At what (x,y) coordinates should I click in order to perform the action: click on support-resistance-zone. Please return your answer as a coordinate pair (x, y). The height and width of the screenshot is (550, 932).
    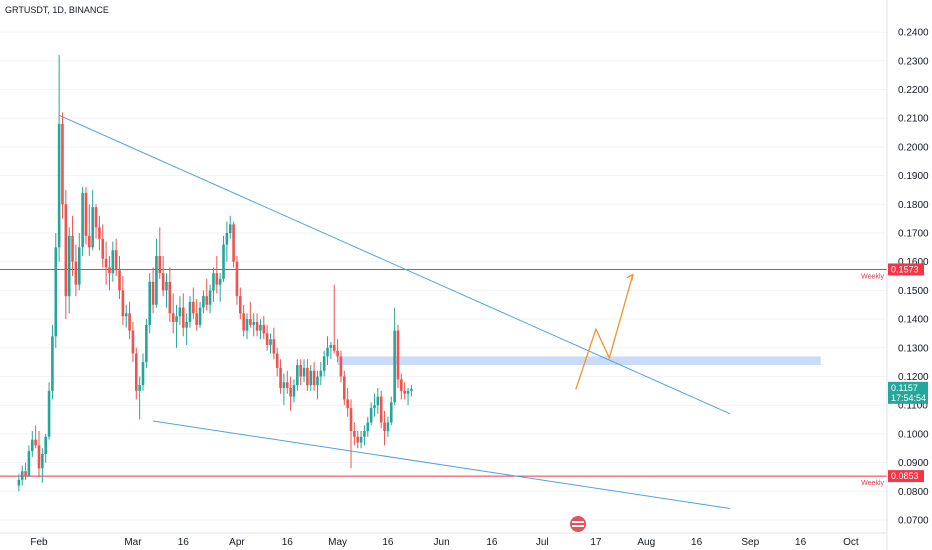
    Looking at the image, I should click on (579, 361).